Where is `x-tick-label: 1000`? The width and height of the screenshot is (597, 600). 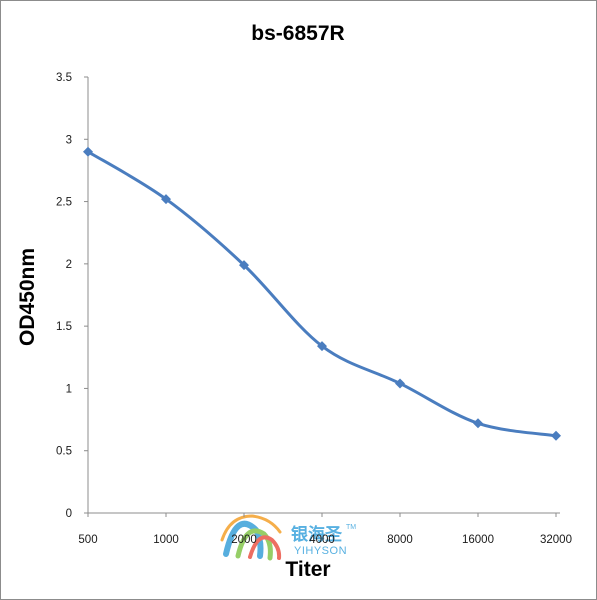
x-tick-label: 1000 is located at coordinates (166, 540).